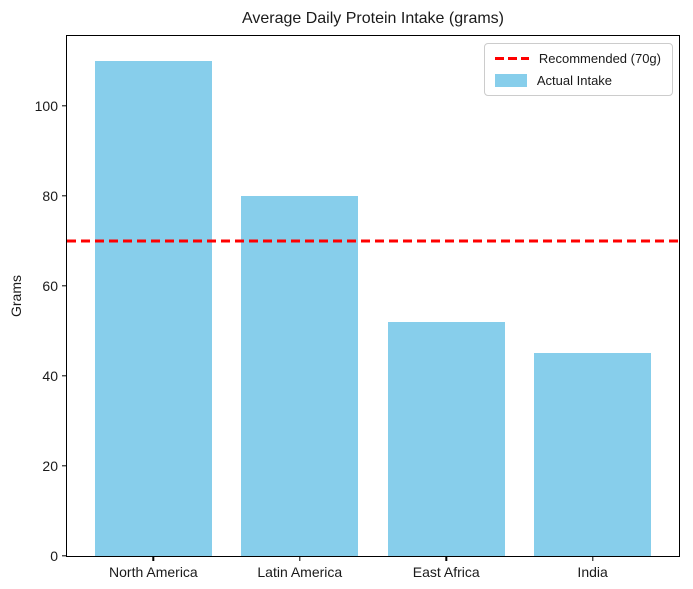  I want to click on y-axis-label: Grams, so click(16, 296).